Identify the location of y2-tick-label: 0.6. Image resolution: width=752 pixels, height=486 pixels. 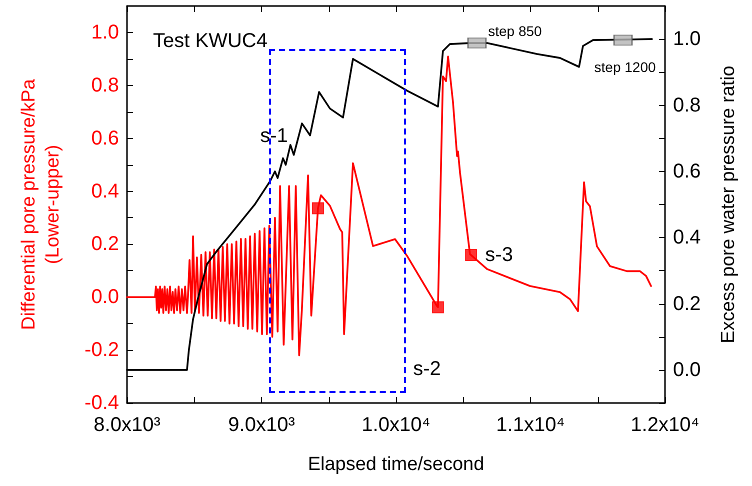
(687, 171).